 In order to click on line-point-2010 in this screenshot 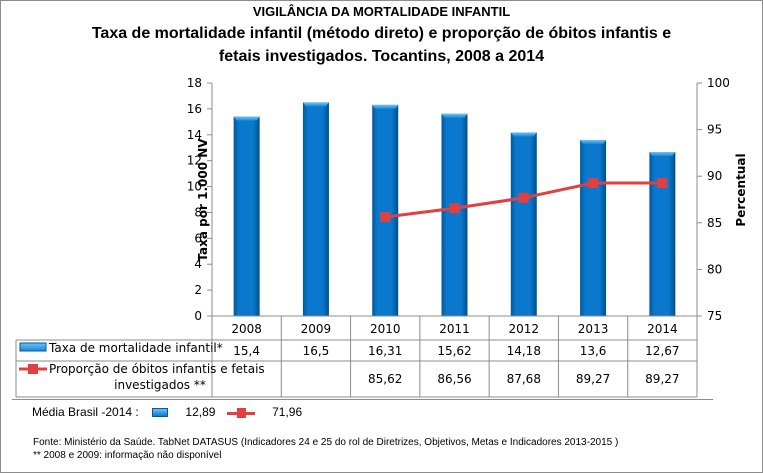, I will do `click(385, 217)`.